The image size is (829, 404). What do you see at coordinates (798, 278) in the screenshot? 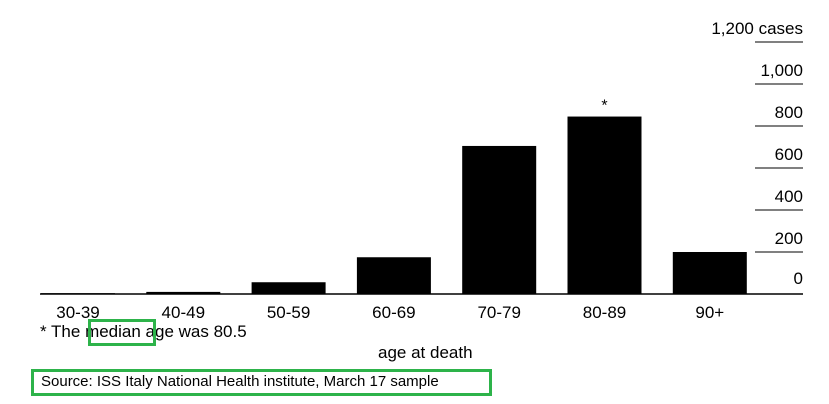
I see `y-tick-label: 0` at bounding box center [798, 278].